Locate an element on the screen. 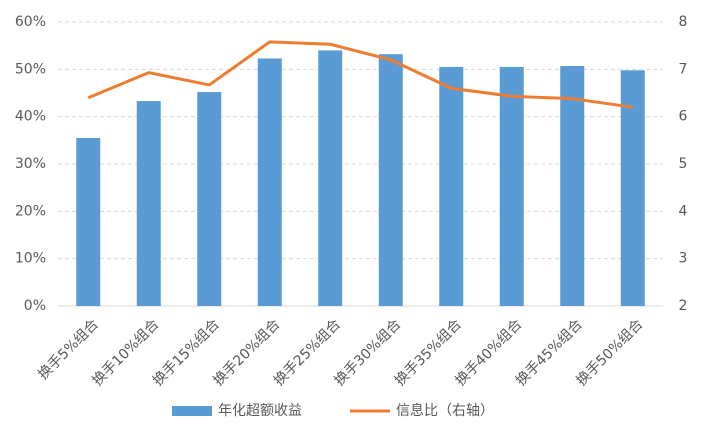  y-tick-label: 50% is located at coordinates (30, 69).